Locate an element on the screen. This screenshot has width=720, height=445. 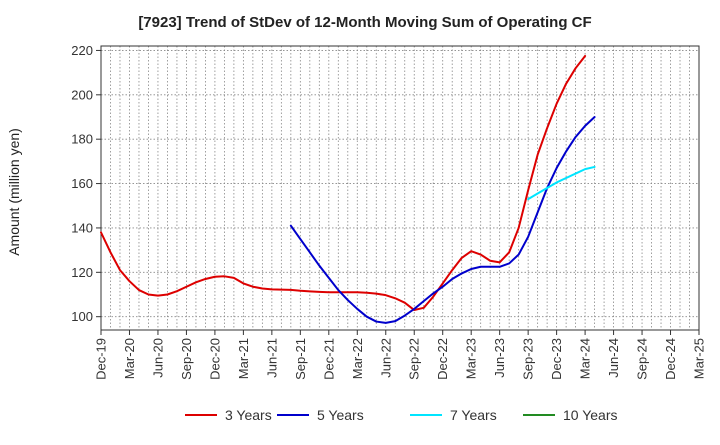
y-tick-label: 200 is located at coordinates (82, 94).